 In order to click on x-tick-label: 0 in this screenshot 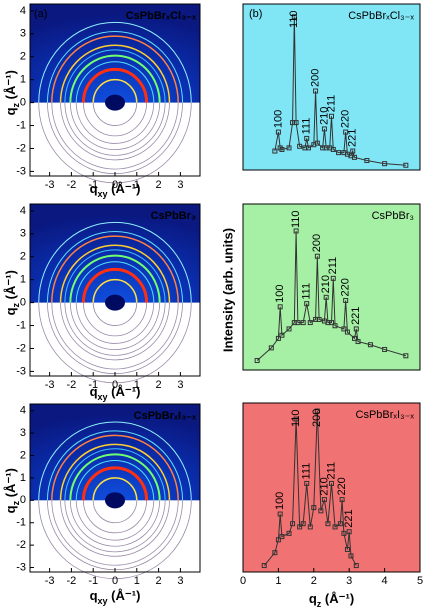, I will do `click(243, 581)`.